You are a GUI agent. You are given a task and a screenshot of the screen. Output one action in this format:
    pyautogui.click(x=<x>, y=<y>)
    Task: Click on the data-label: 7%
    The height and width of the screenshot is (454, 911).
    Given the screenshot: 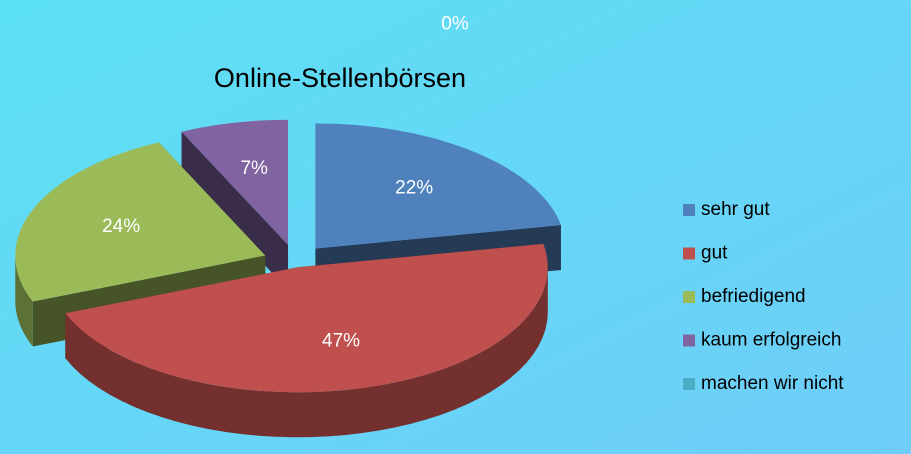 What is the action you would take?
    pyautogui.click(x=254, y=168)
    